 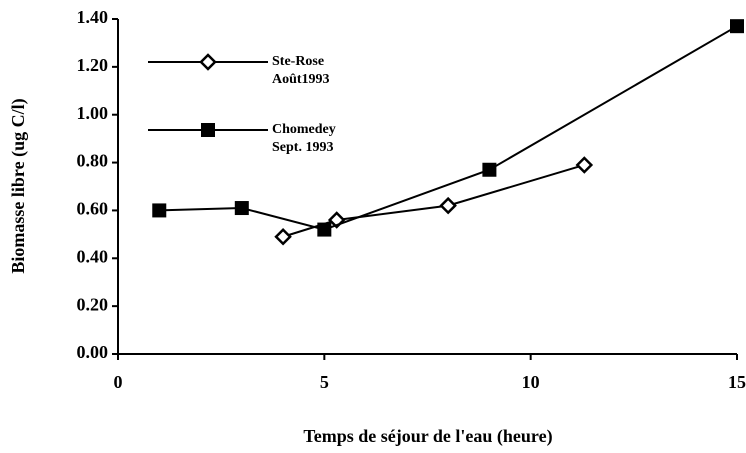 I want to click on y-tick-label: 0.40, so click(x=93, y=256).